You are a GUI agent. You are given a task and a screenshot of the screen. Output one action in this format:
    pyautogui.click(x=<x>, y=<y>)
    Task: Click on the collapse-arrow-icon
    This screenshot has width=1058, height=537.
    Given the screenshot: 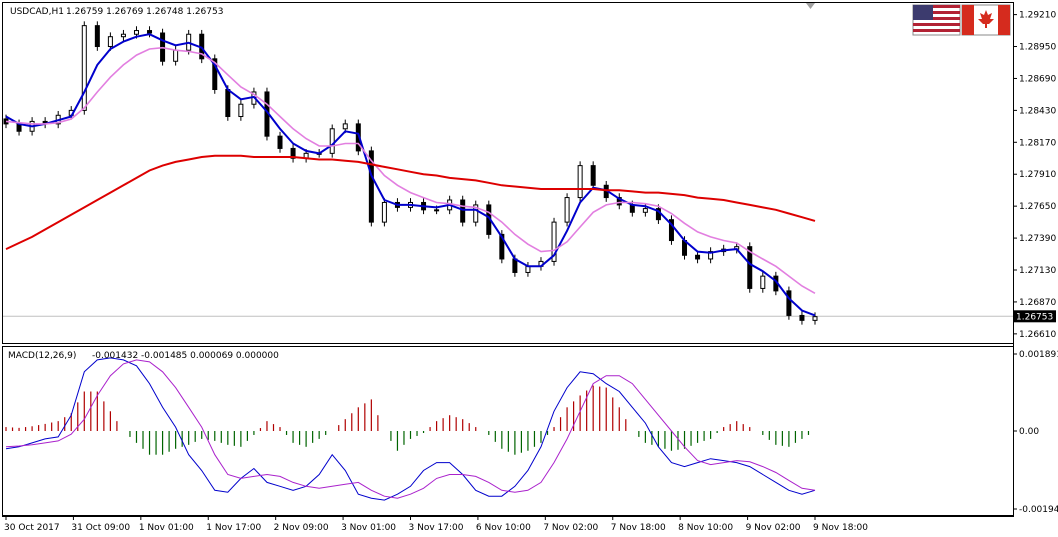 What is the action you would take?
    pyautogui.click(x=810, y=6)
    